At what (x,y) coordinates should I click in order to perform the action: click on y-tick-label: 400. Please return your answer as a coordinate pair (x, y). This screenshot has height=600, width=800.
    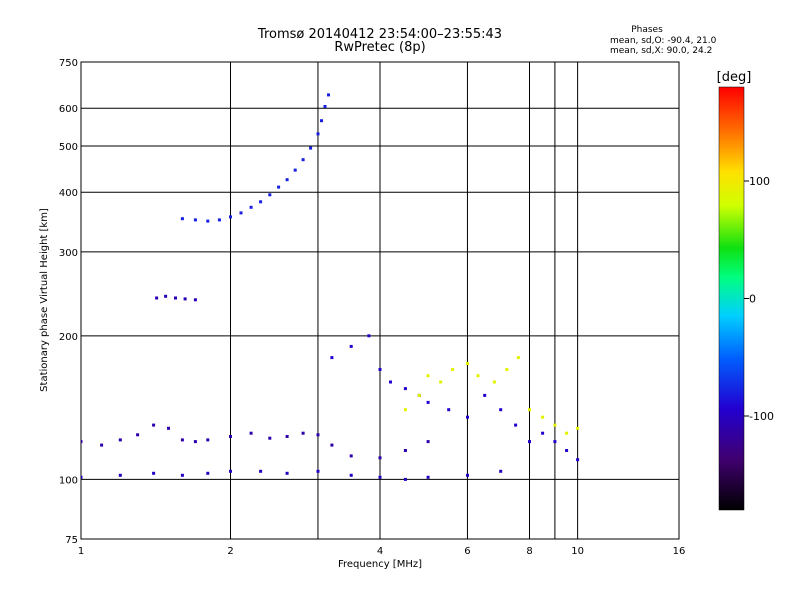
    Looking at the image, I should click on (68, 193).